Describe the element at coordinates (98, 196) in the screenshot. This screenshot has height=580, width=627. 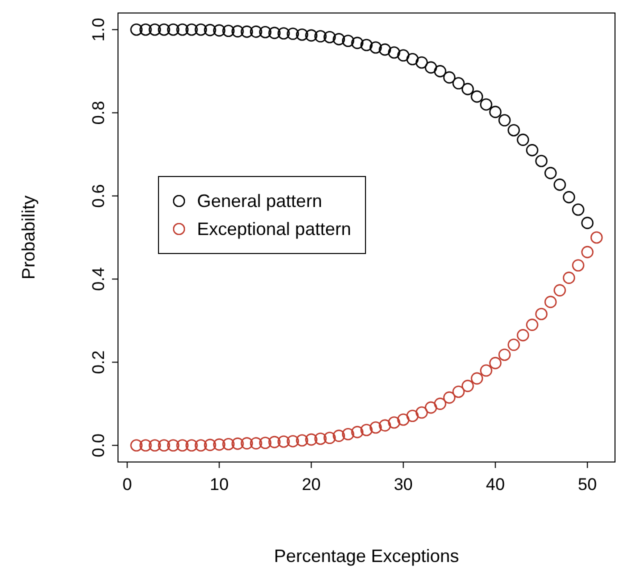
I see `y-tick-label: 0.6` at that location.